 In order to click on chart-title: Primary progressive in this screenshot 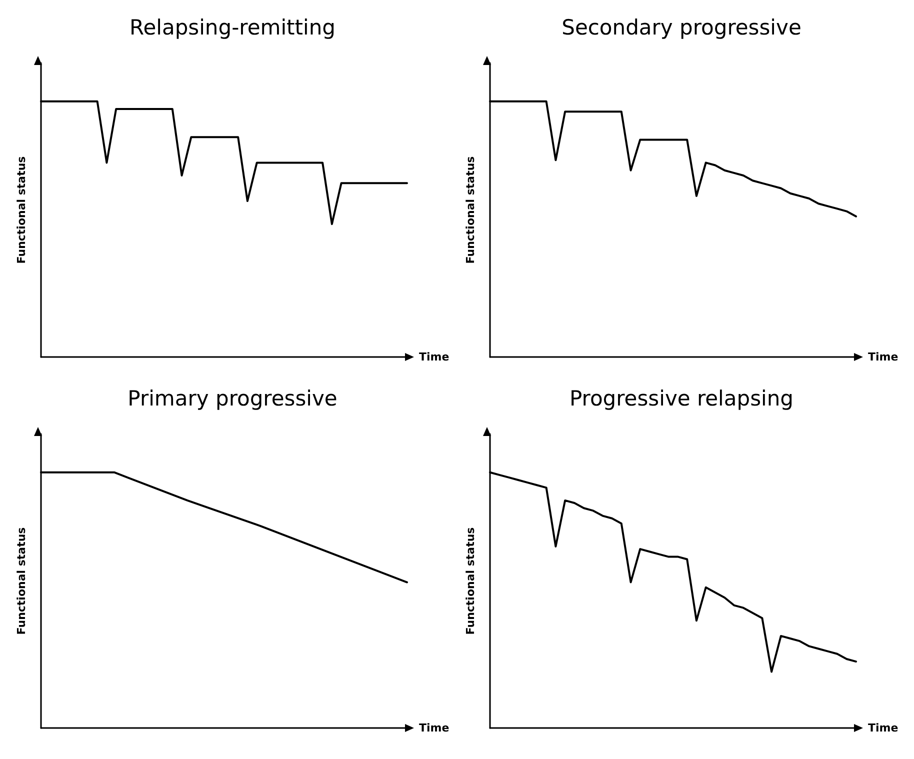, I will do `click(233, 398)`.